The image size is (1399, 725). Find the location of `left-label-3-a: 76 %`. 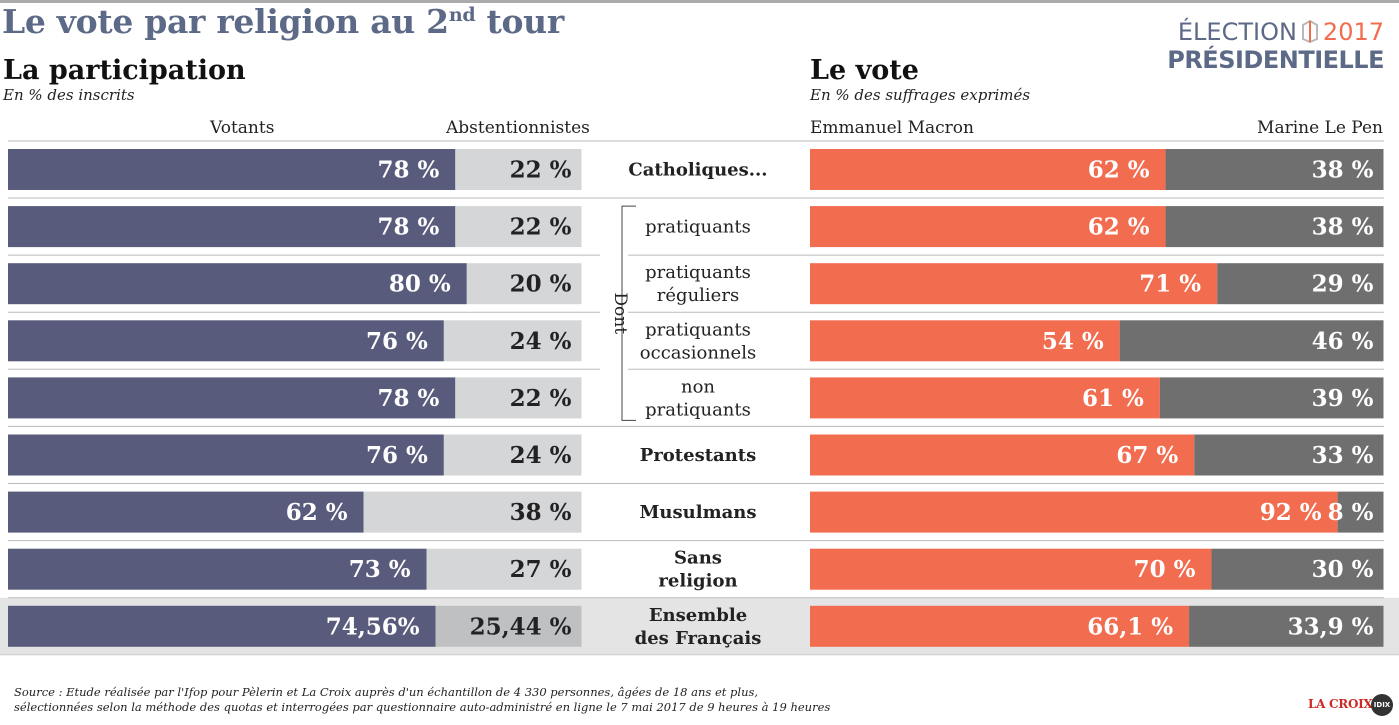

left-label-3-a: 76 % is located at coordinates (397, 341).